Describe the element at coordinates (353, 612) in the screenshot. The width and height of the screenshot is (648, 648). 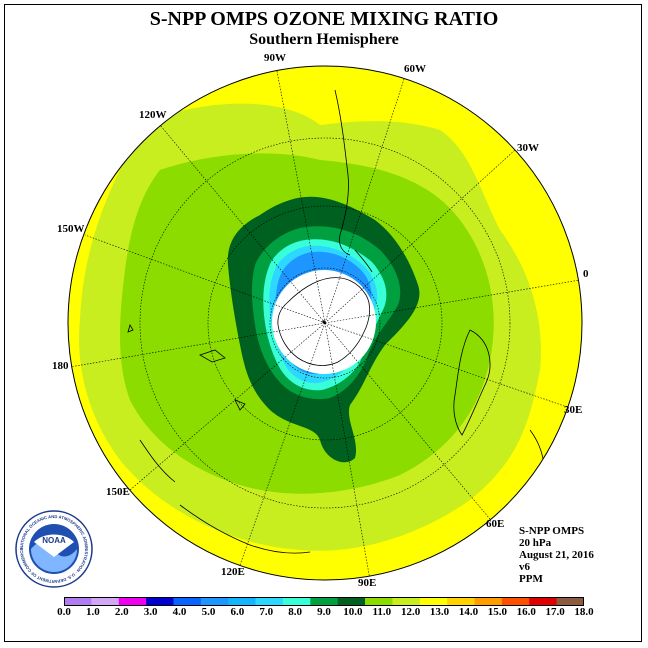
I see `colorbar-tick-label: 10.0` at that location.